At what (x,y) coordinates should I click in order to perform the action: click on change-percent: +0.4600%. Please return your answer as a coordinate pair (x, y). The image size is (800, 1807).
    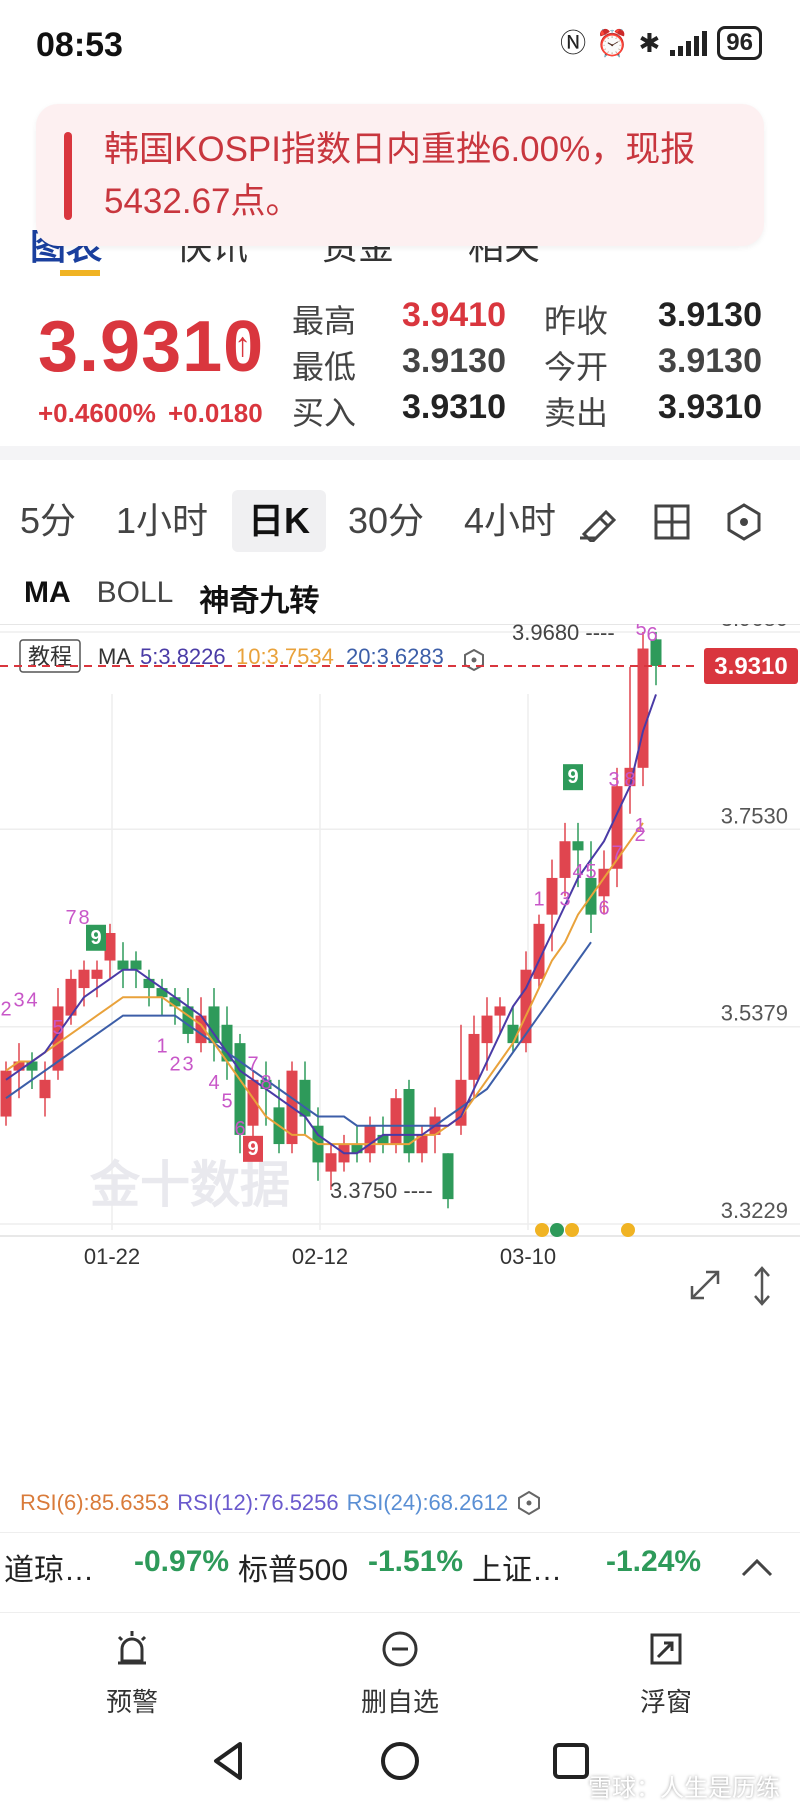
    Looking at the image, I should click on (97, 413).